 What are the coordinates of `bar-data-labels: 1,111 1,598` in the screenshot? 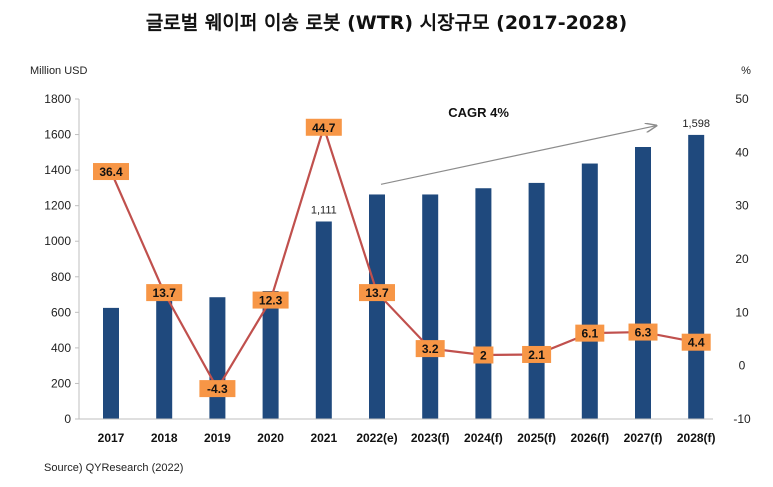 It's located at (510, 167).